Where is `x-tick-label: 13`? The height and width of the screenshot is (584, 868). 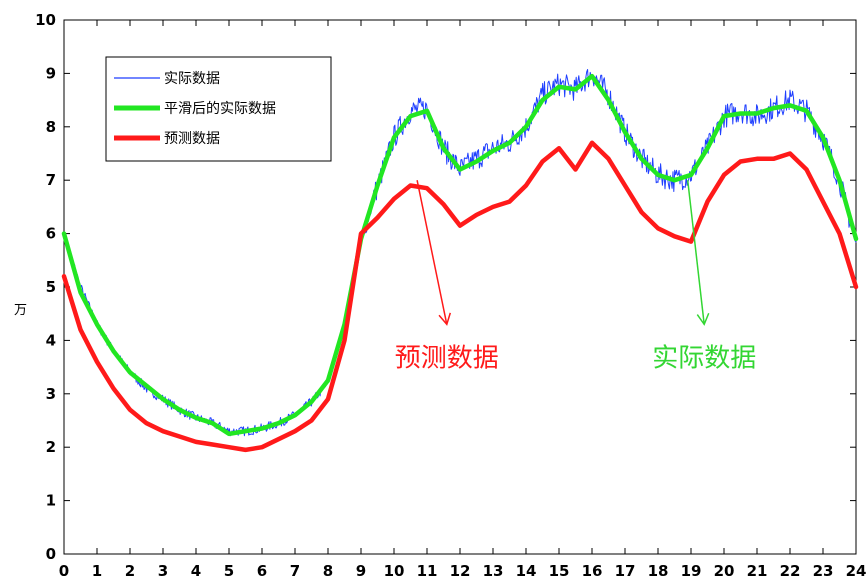
x-tick-label: 13 is located at coordinates (493, 571).